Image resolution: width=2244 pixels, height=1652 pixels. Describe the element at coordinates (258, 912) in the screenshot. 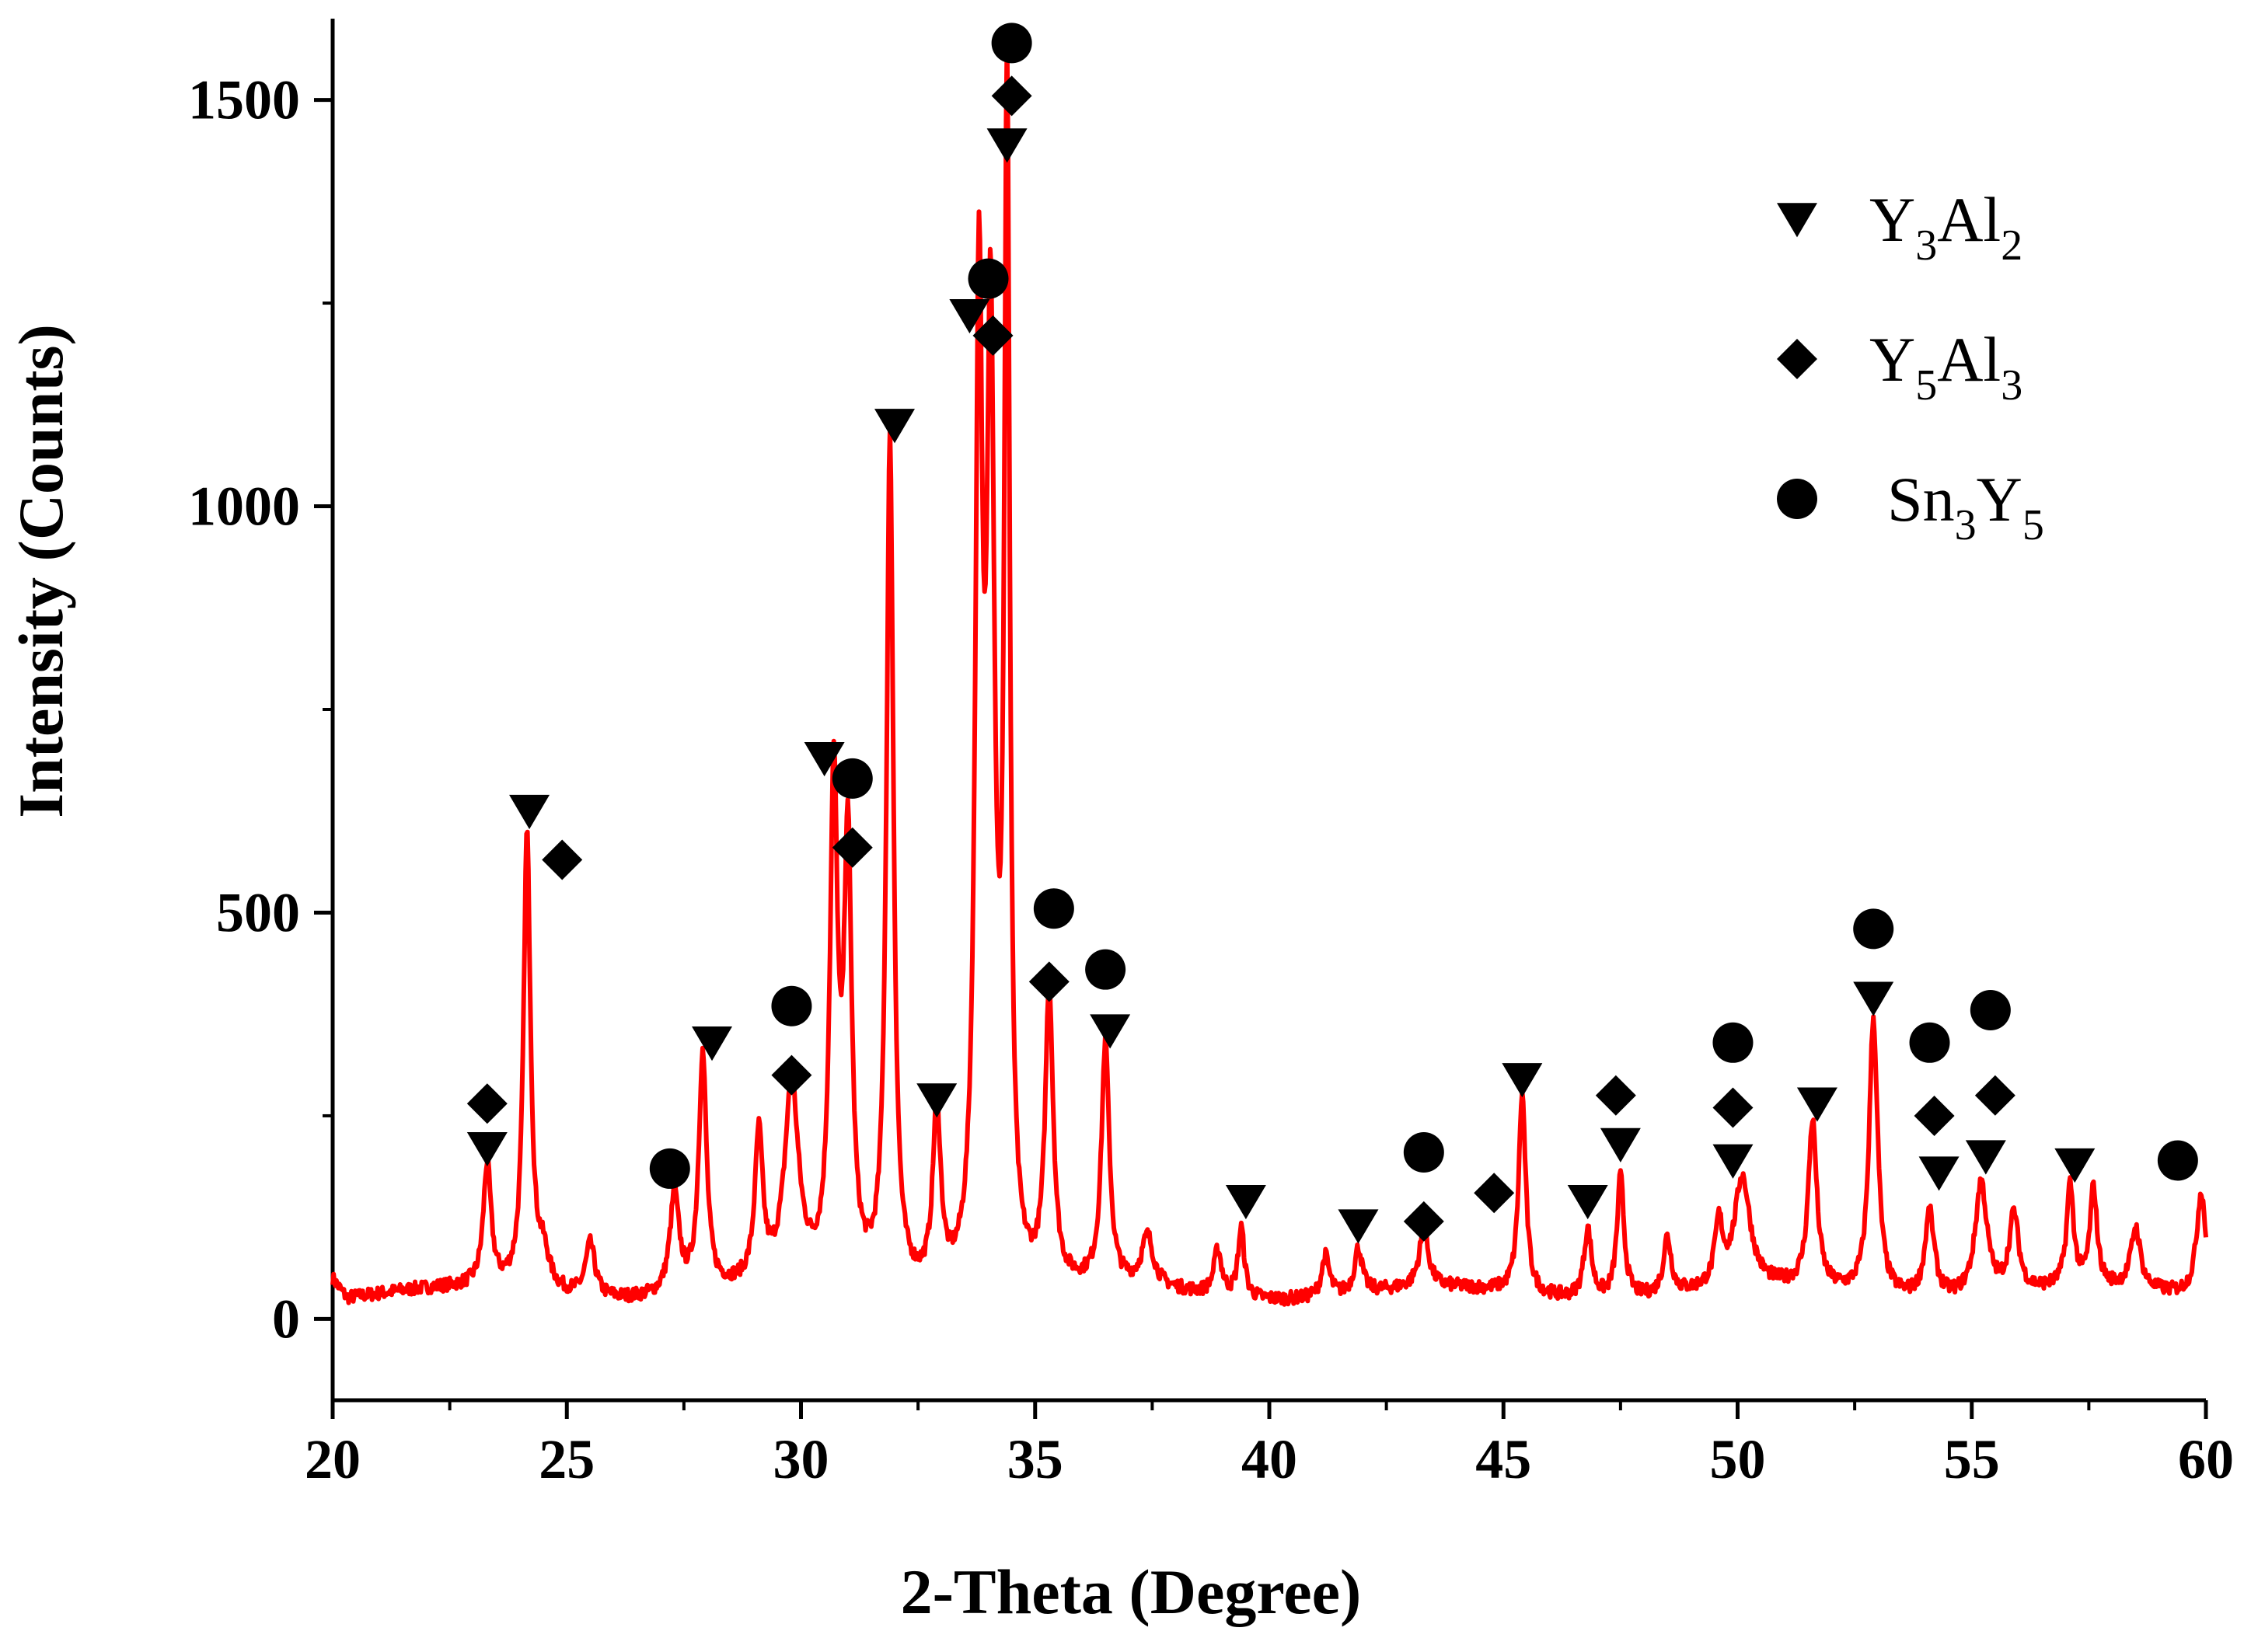

I see `y-tick-label: 500` at that location.